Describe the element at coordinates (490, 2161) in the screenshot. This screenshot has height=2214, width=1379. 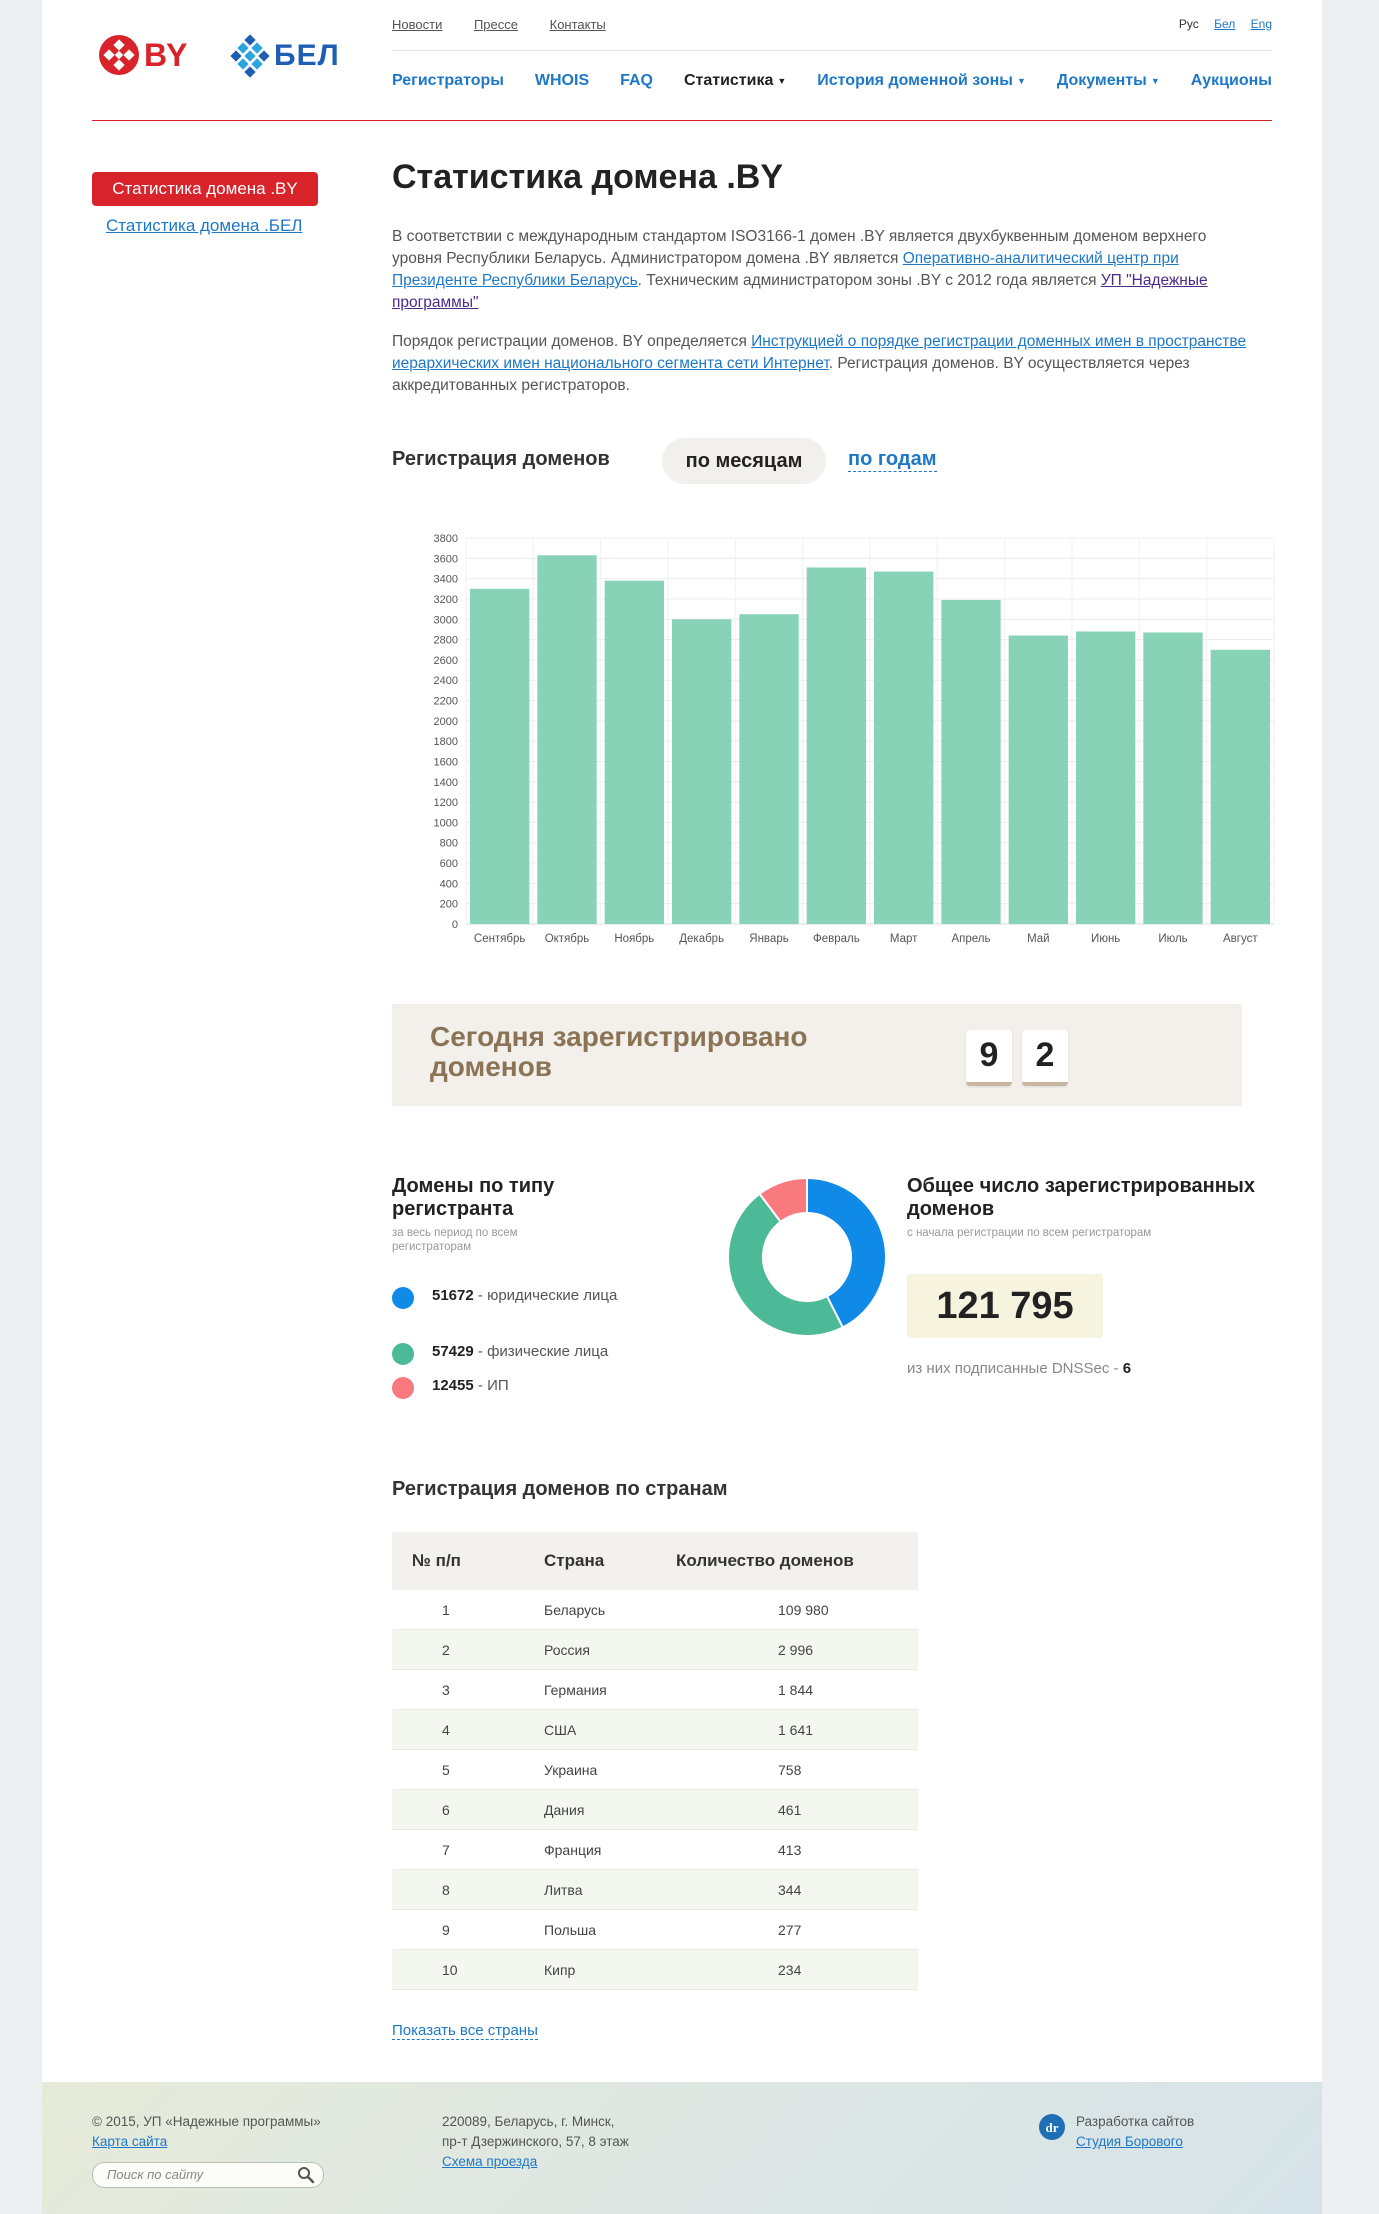
I see `footer-route-link: Схема проезда` at that location.